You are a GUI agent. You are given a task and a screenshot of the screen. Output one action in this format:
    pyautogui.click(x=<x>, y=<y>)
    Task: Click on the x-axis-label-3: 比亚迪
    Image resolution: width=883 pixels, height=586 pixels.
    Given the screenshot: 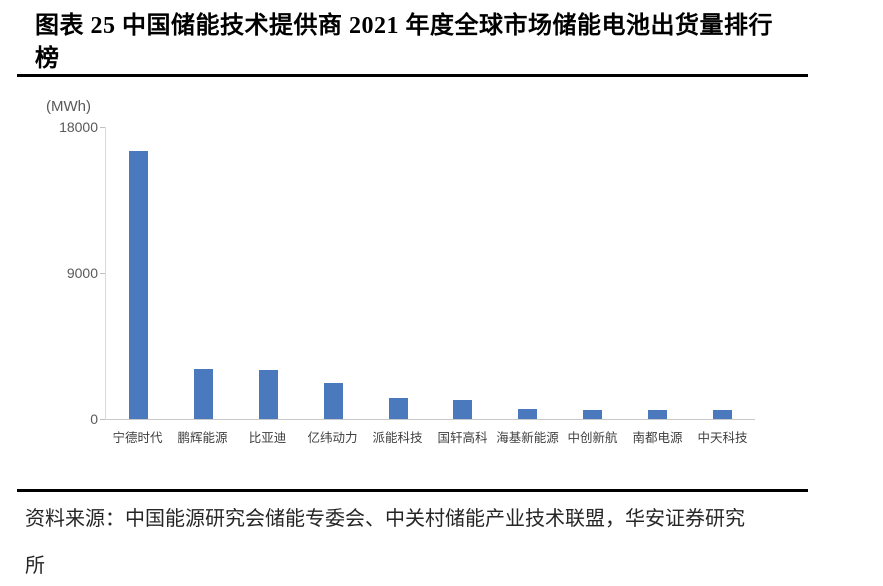 What is the action you would take?
    pyautogui.click(x=267, y=438)
    